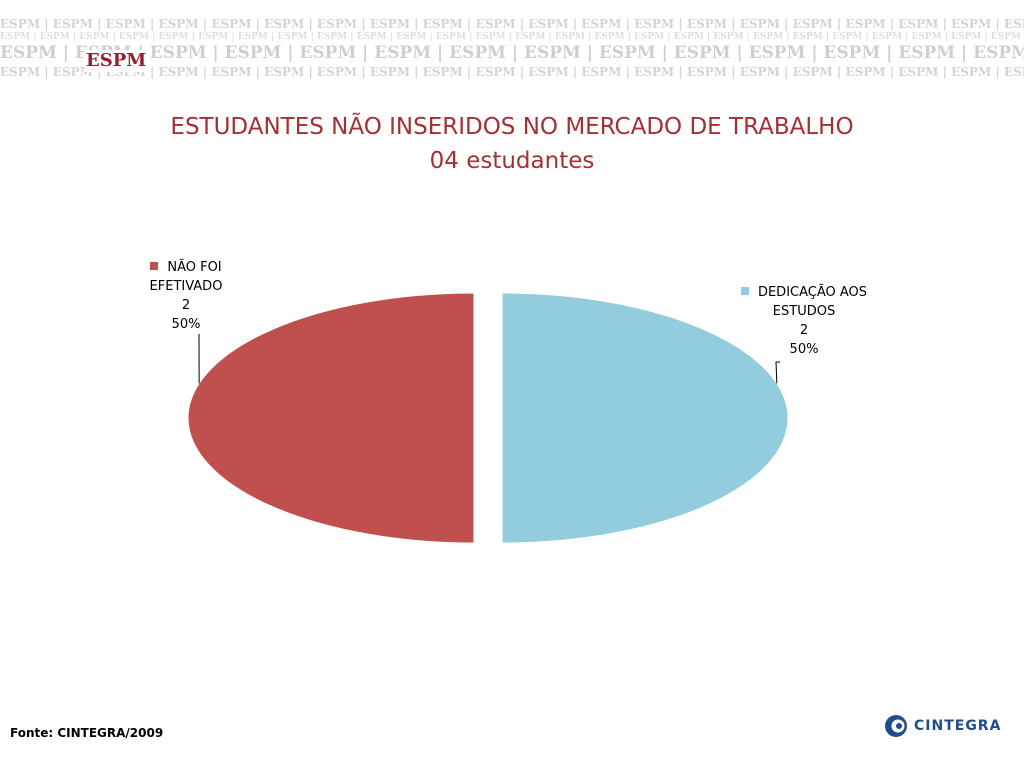 The image size is (1024, 768). Describe the element at coordinates (186, 296) in the screenshot. I see `slice-label-nao-foi-efetivado: NÃO FOI EFETIVADO 2 50%` at that location.